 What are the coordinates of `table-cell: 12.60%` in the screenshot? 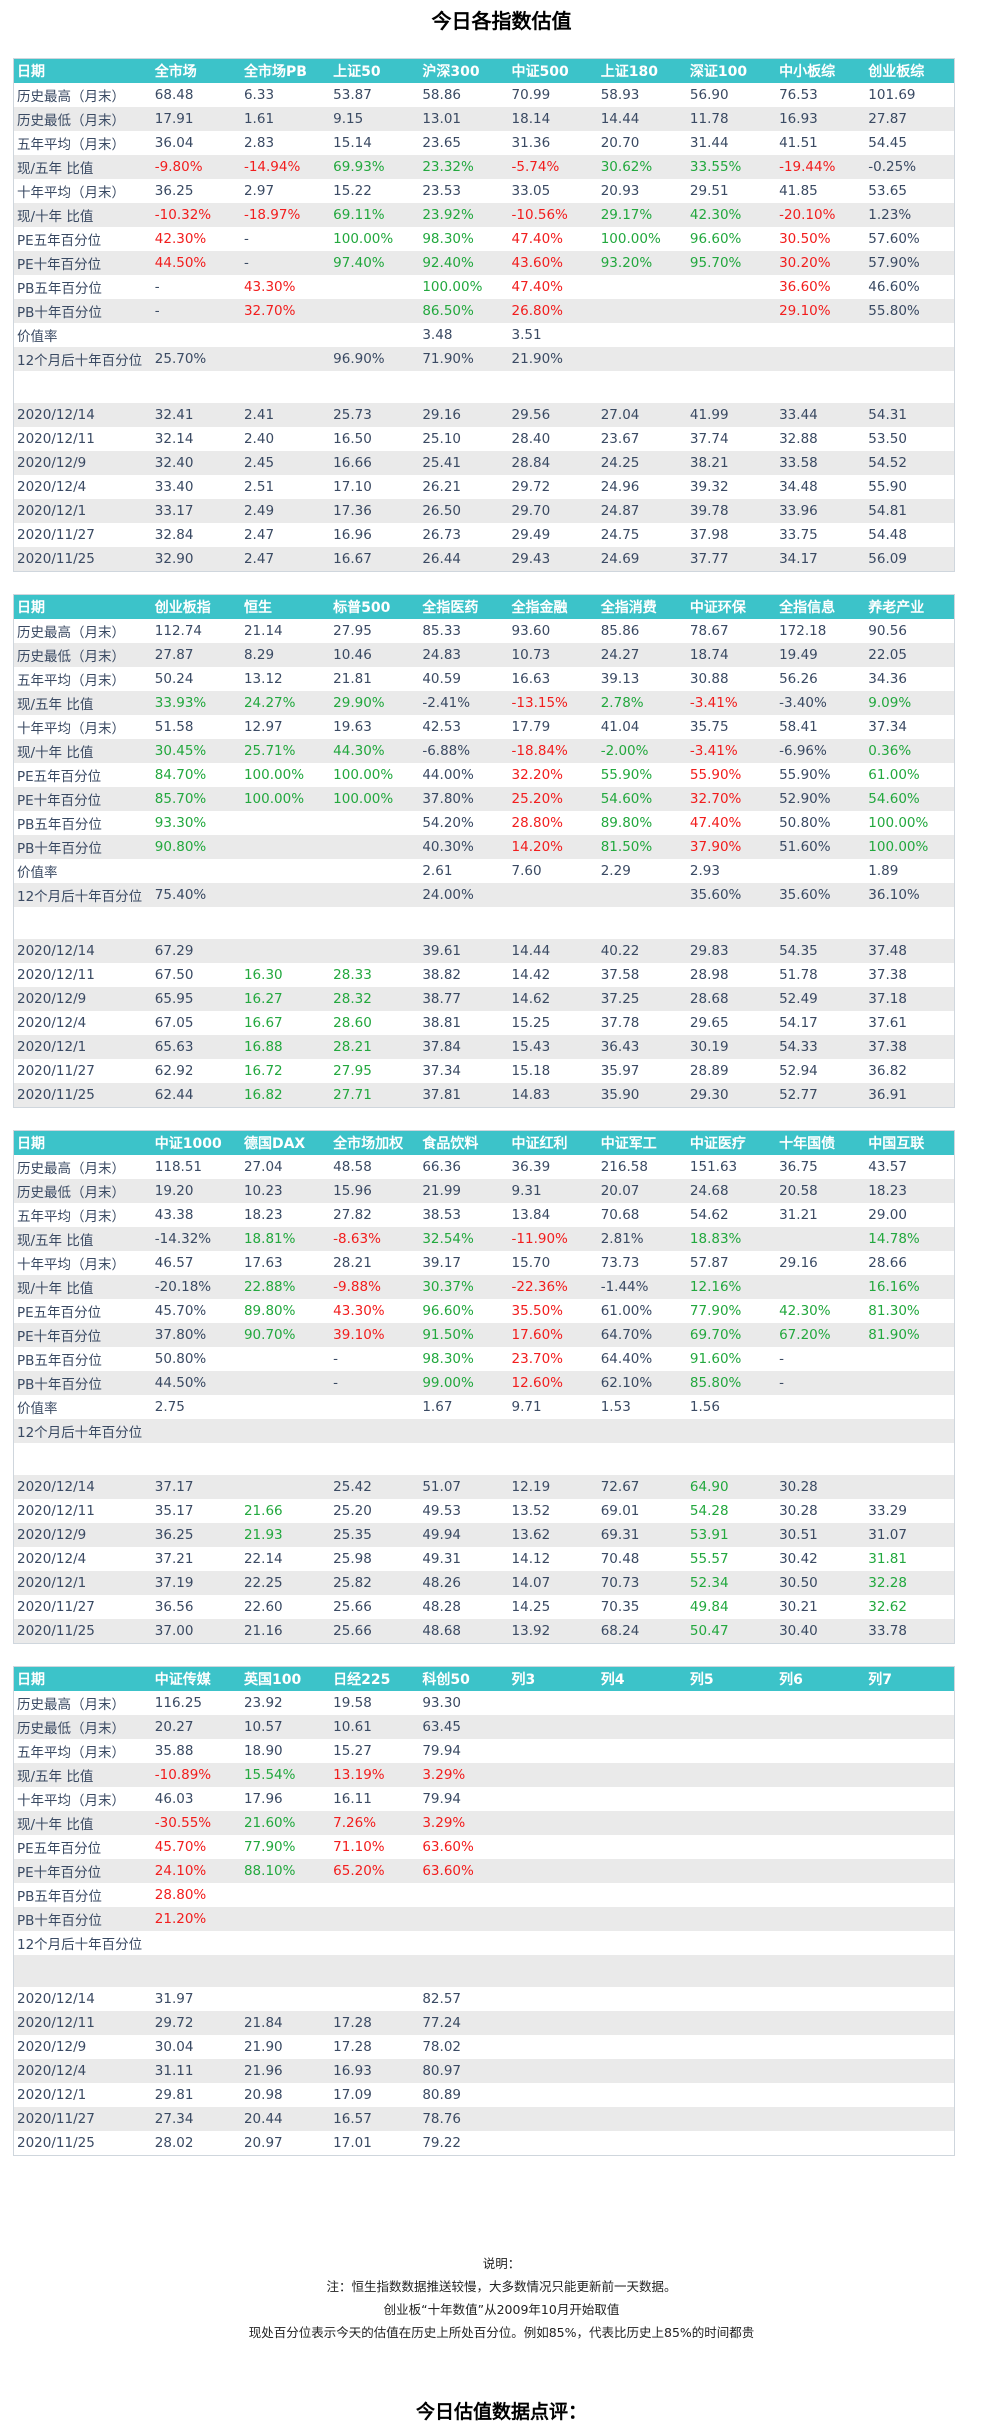 It's located at (553, 1383).